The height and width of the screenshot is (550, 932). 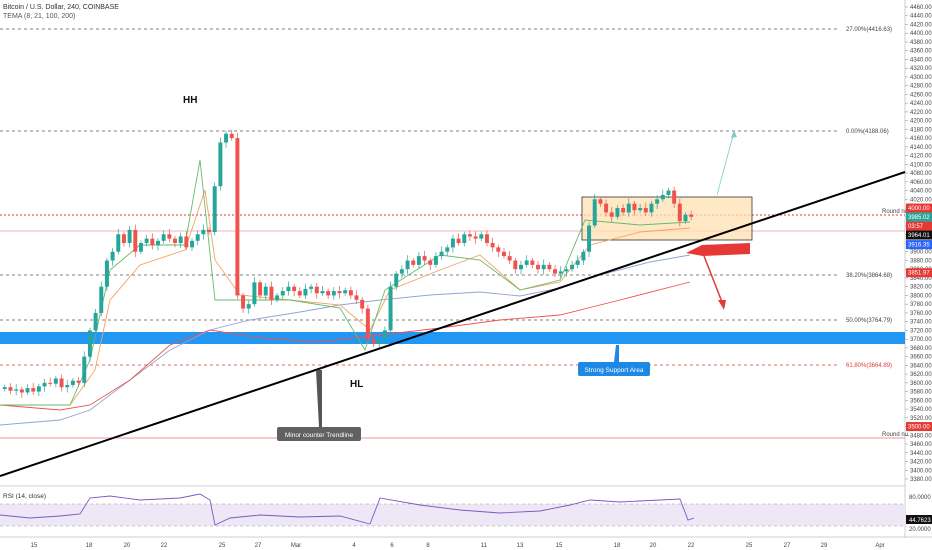 I want to click on minor-trendline-callout, so click(x=319, y=434).